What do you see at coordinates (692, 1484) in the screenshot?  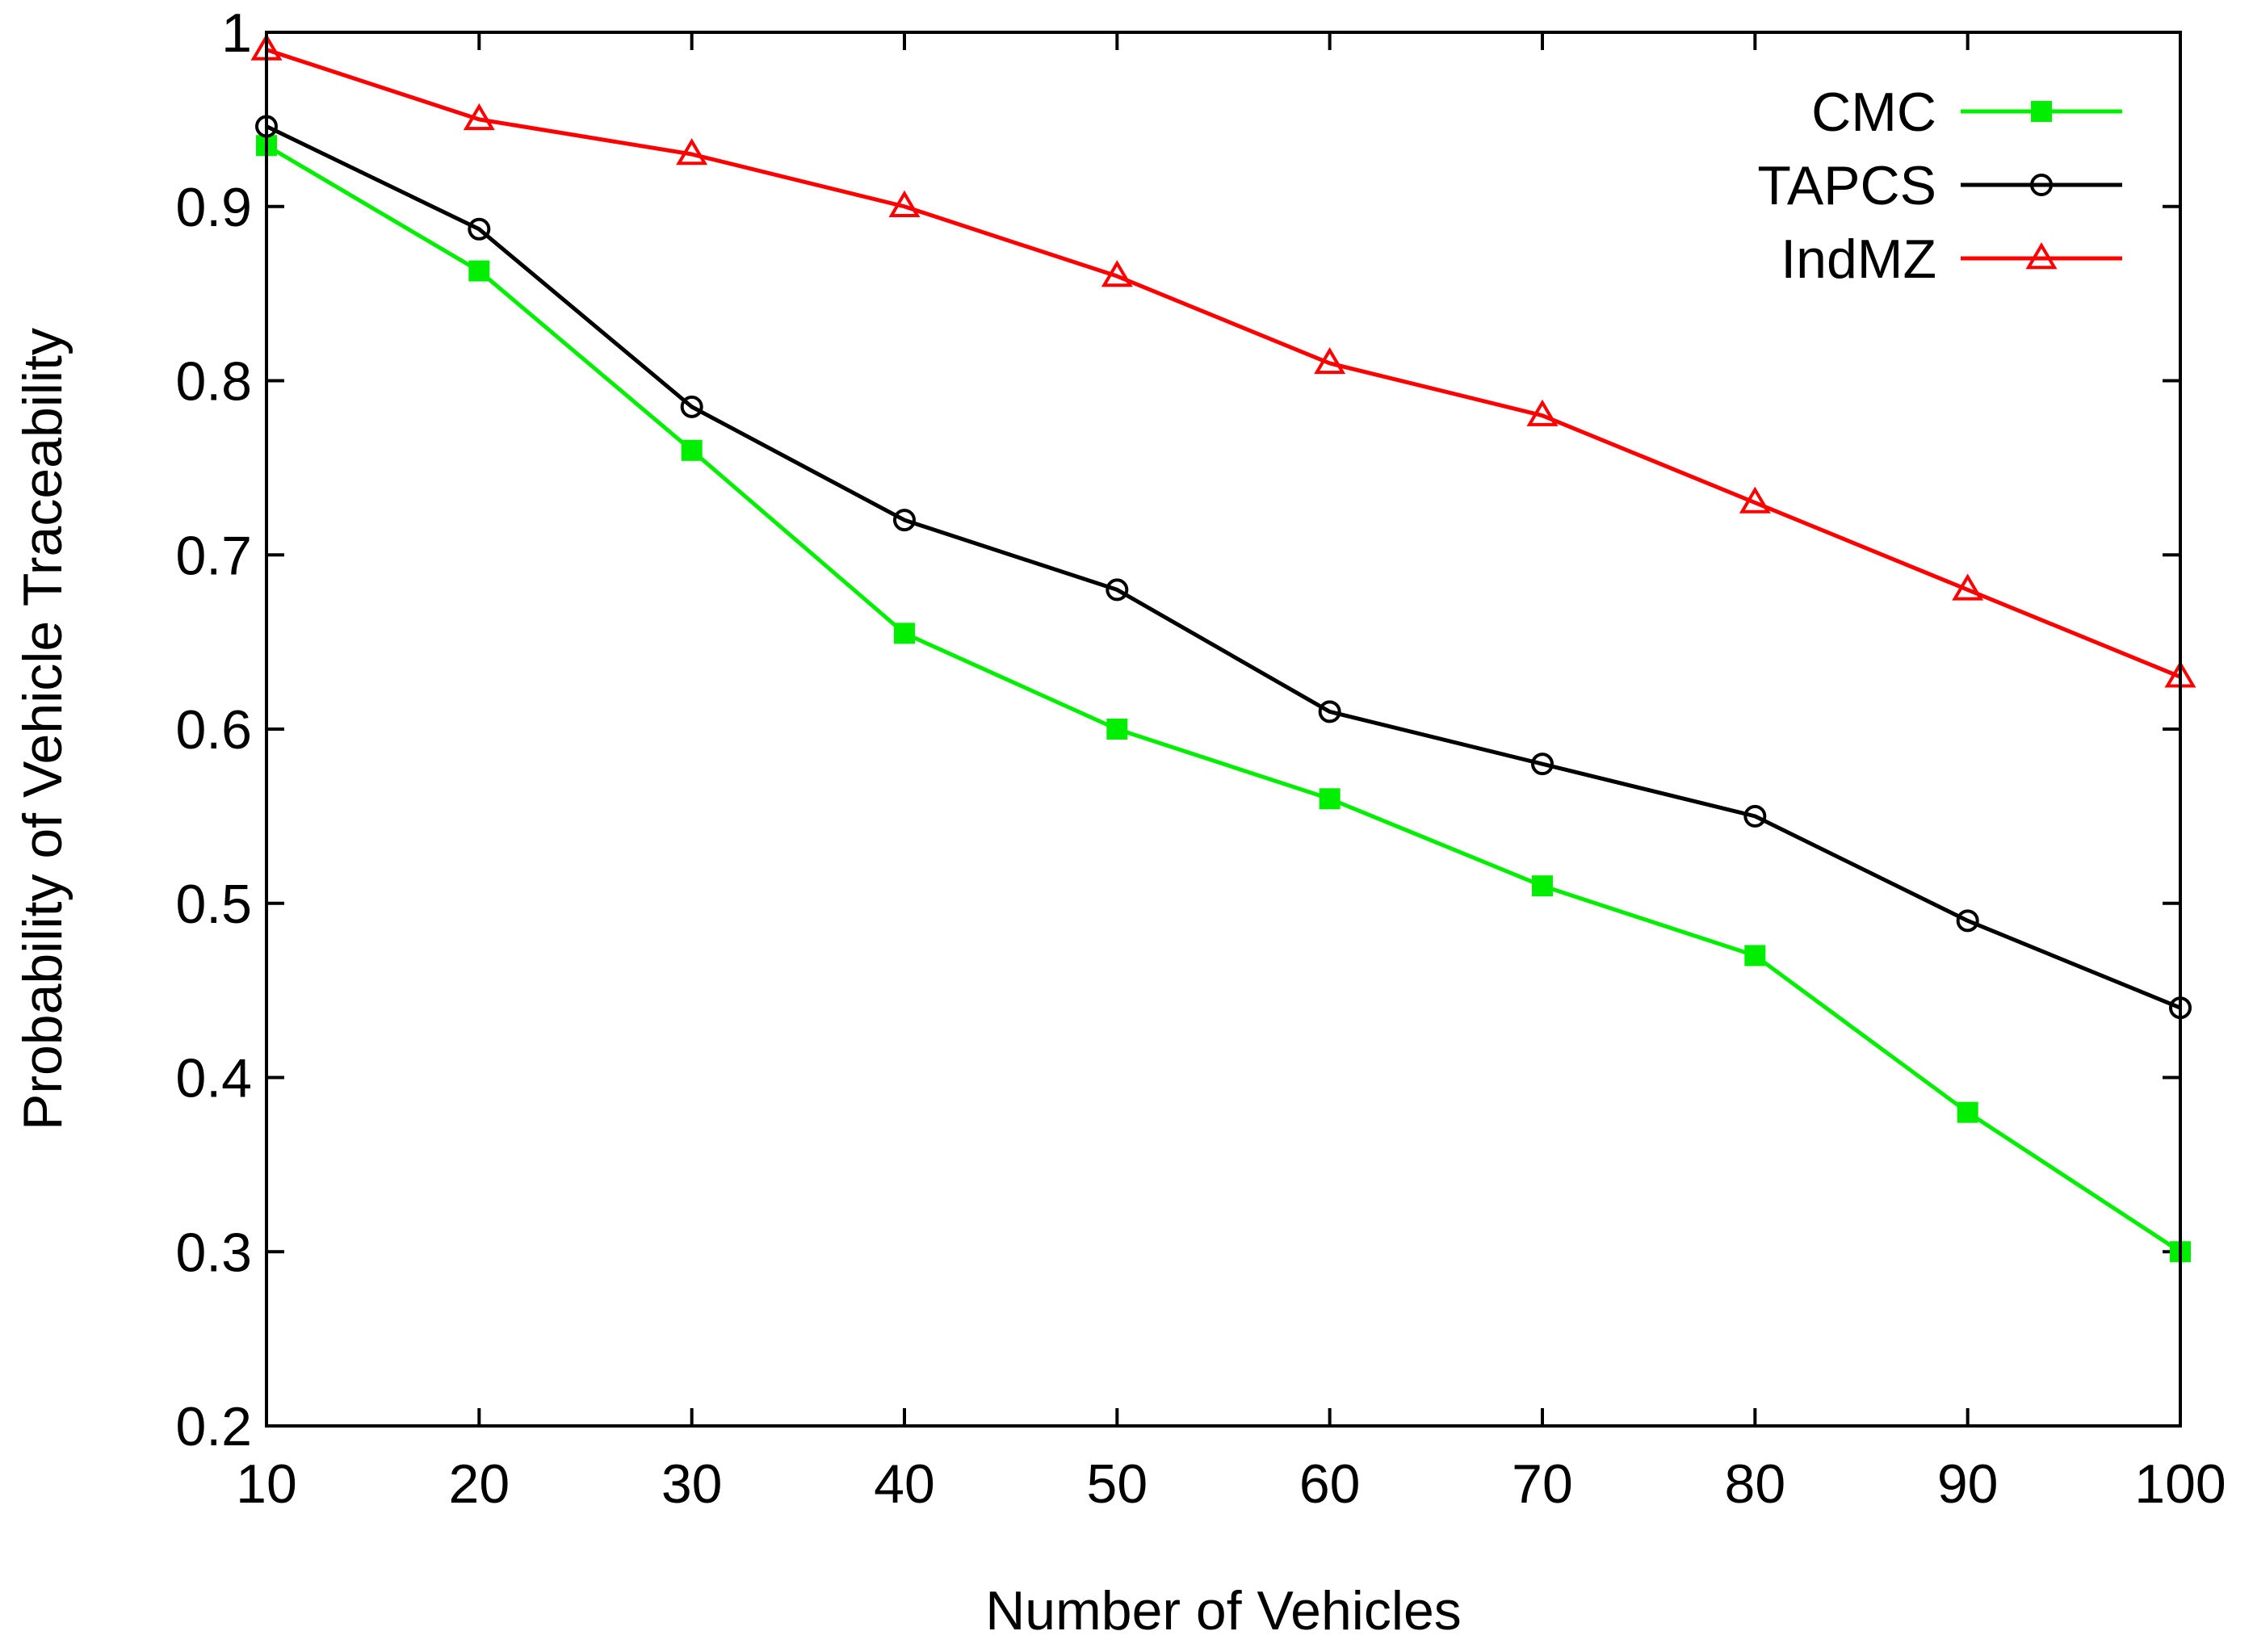 I see `x-tick-label: 30` at bounding box center [692, 1484].